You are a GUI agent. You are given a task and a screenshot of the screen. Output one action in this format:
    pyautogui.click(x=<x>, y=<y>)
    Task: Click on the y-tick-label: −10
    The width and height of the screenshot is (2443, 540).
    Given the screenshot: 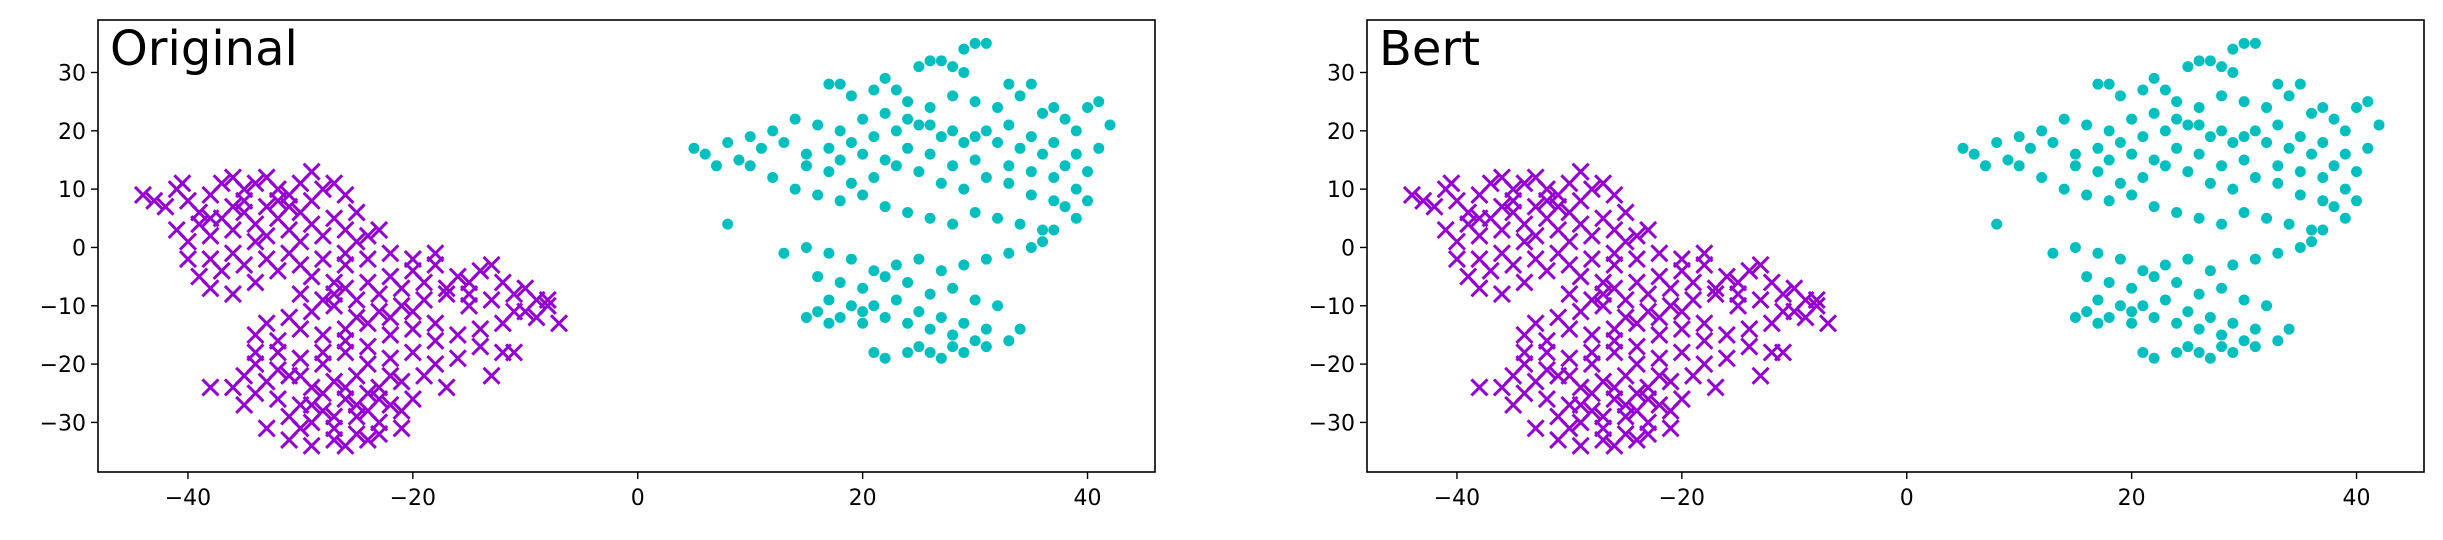 What is the action you would take?
    pyautogui.click(x=1332, y=307)
    